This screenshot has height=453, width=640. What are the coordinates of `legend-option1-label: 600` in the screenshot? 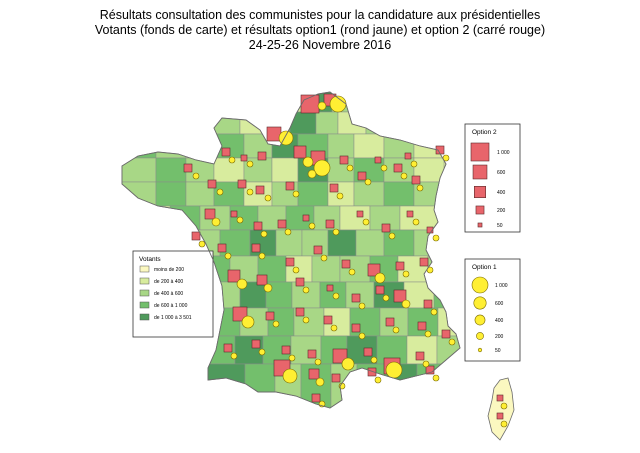 It's located at (499, 304).